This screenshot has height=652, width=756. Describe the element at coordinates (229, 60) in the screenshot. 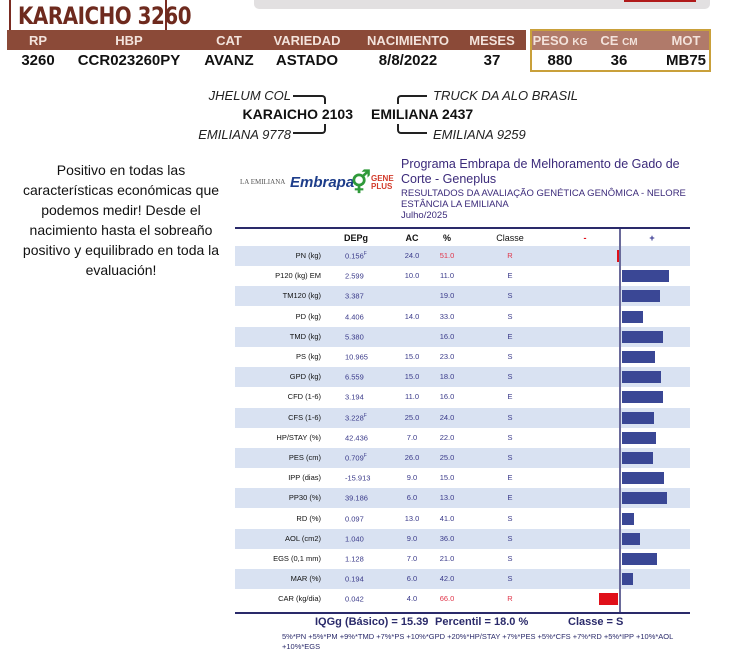

I see `info-value: AVANZ` at that location.